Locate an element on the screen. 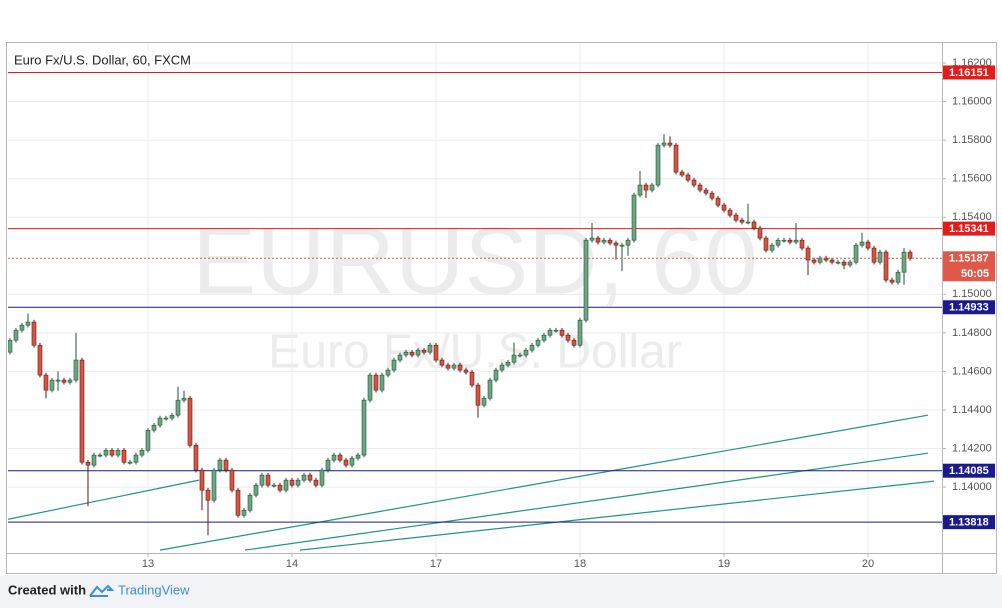 The width and height of the screenshot is (1002, 608). y-tick-label: 1.14000 is located at coordinates (972, 487).